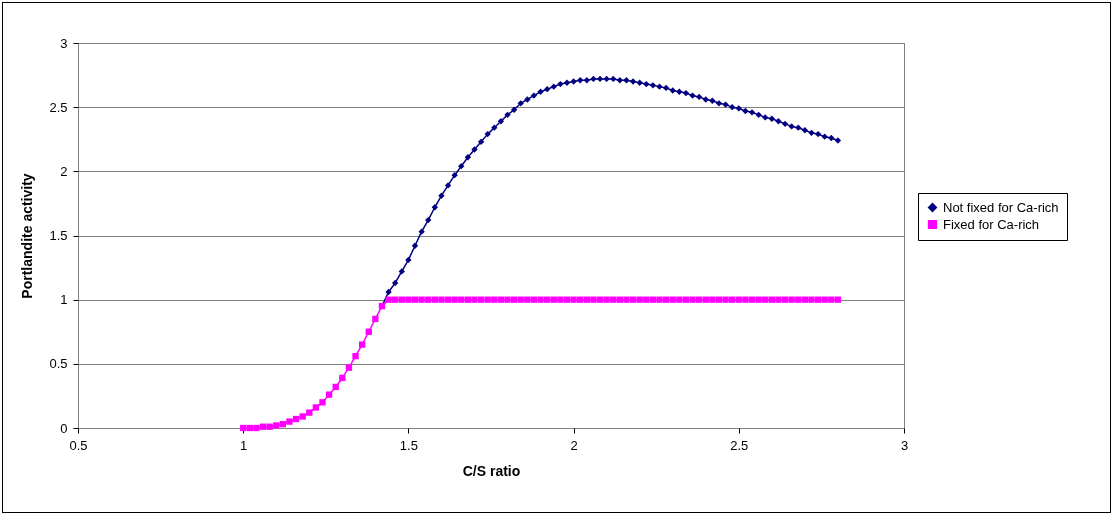 Image resolution: width=1115 pixels, height=517 pixels. Describe the element at coordinates (739, 445) in the screenshot. I see `x-tick-label: 2.5` at that location.